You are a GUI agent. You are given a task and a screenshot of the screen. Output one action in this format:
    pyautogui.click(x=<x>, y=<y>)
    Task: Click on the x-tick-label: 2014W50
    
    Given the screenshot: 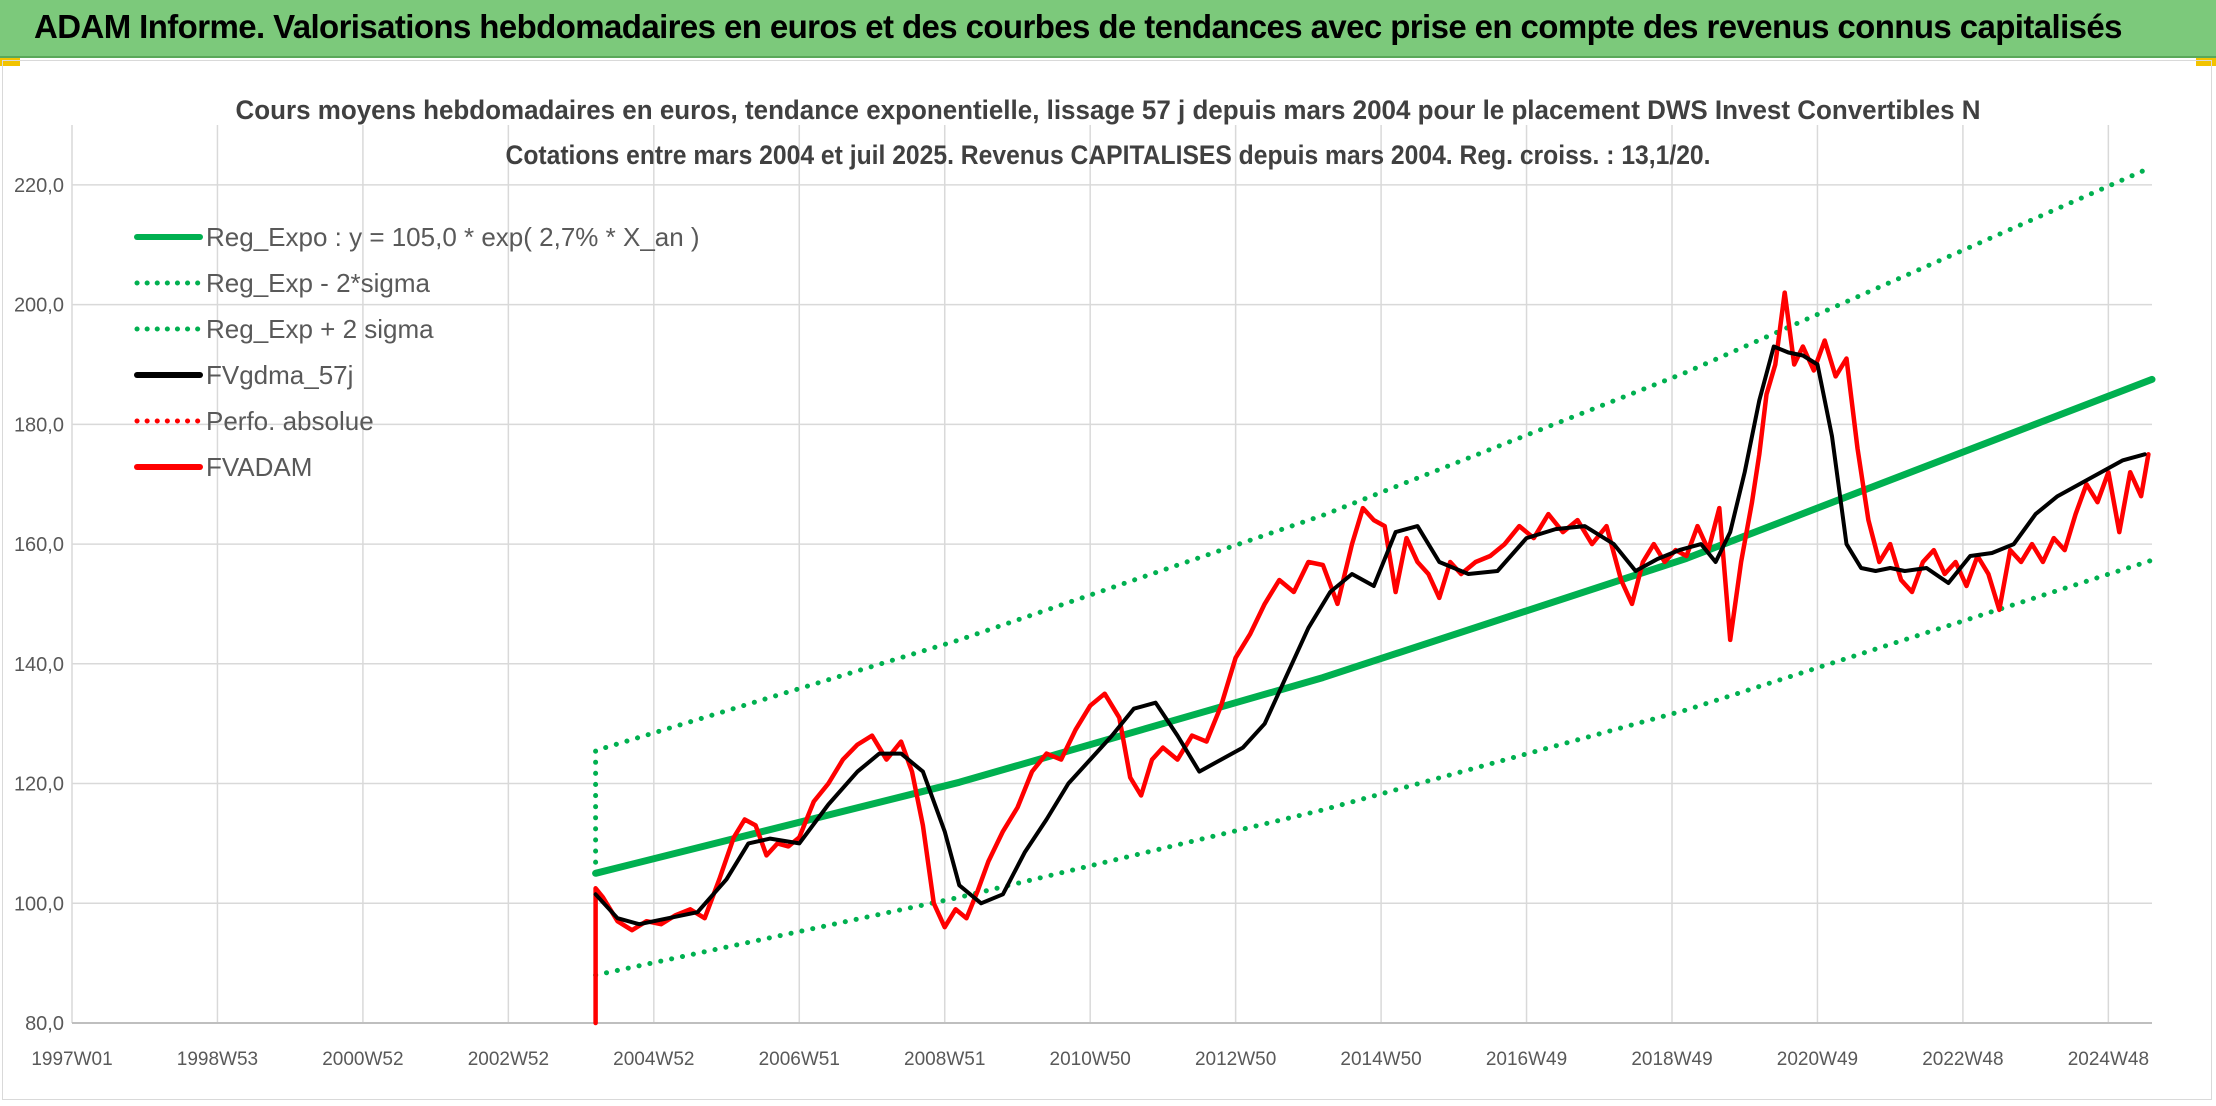 What is the action you would take?
    pyautogui.click(x=1380, y=1059)
    